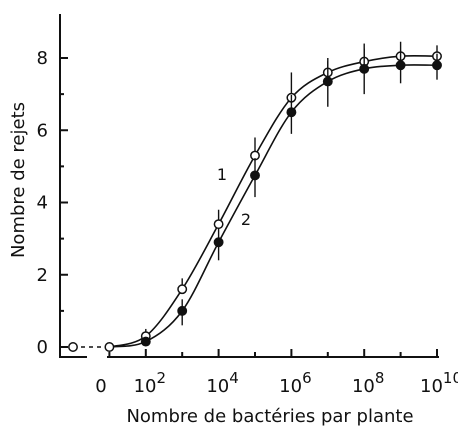 This screenshot has height=428, width=458. What do you see at coordinates (42, 58) in the screenshot?
I see `y-tick-label: 8` at bounding box center [42, 58].